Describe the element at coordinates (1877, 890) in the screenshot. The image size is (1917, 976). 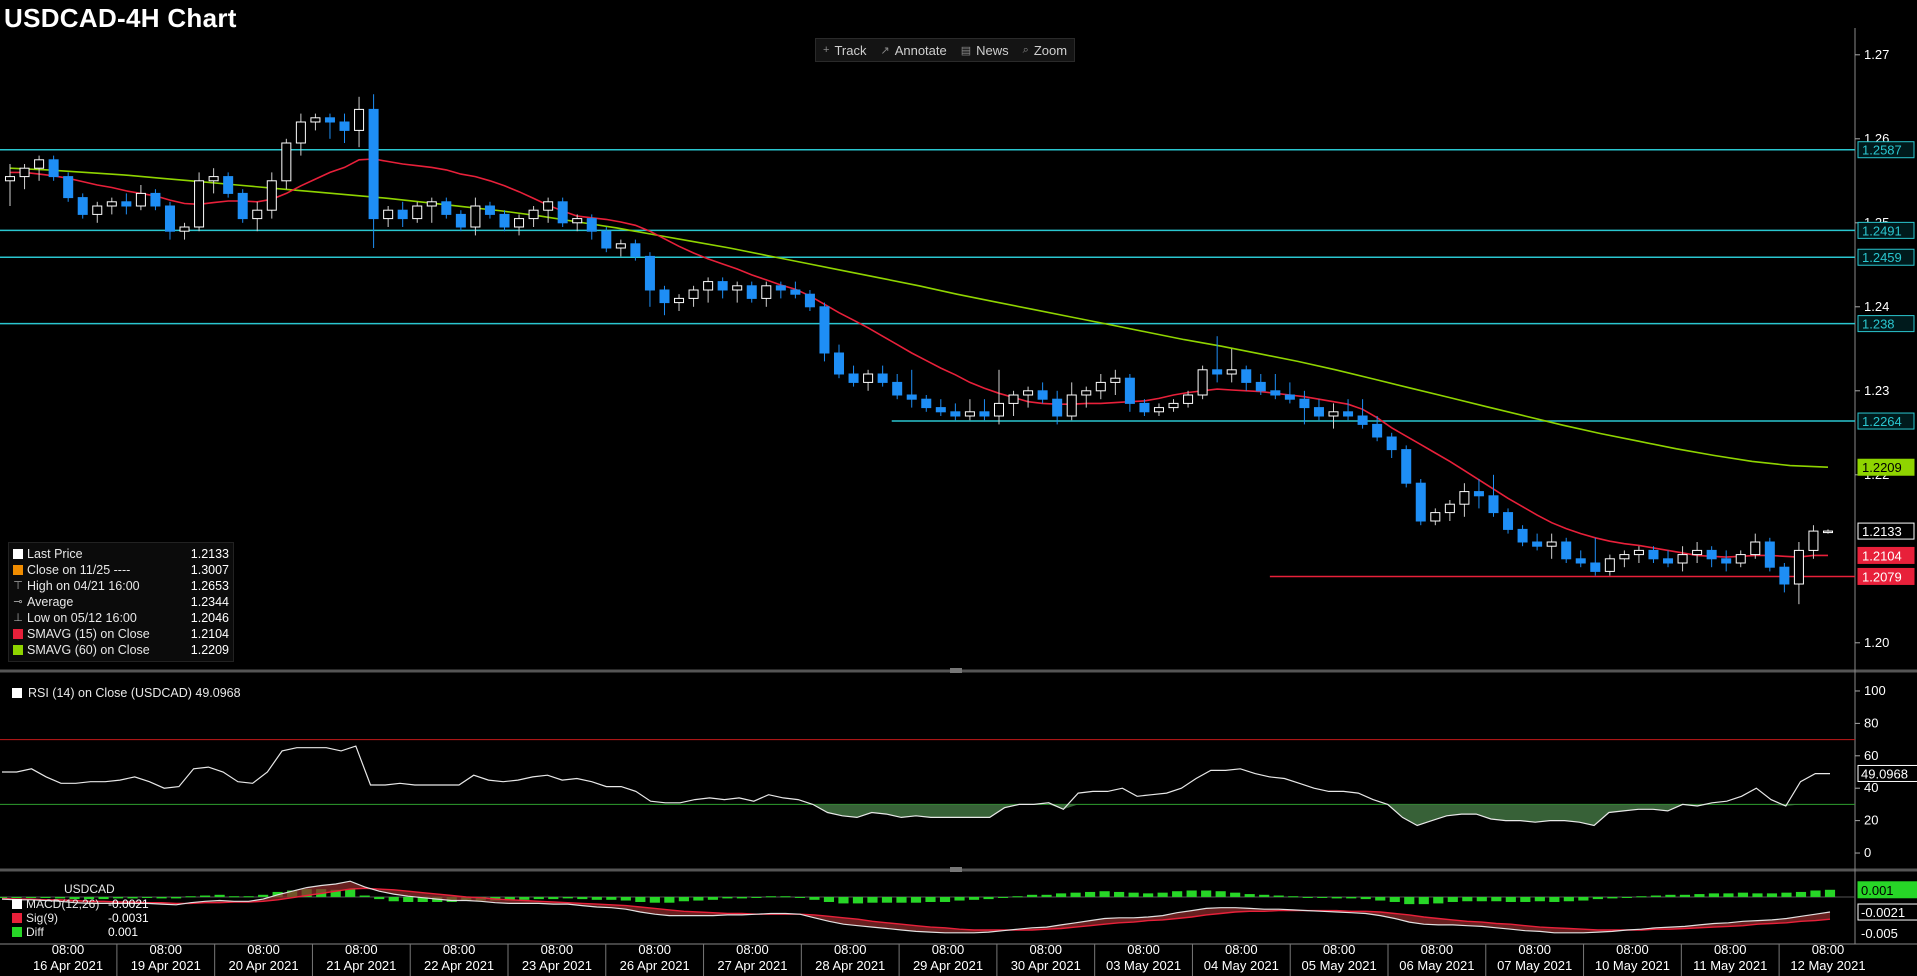
I see `macd-tick-label: 0.001` at that location.